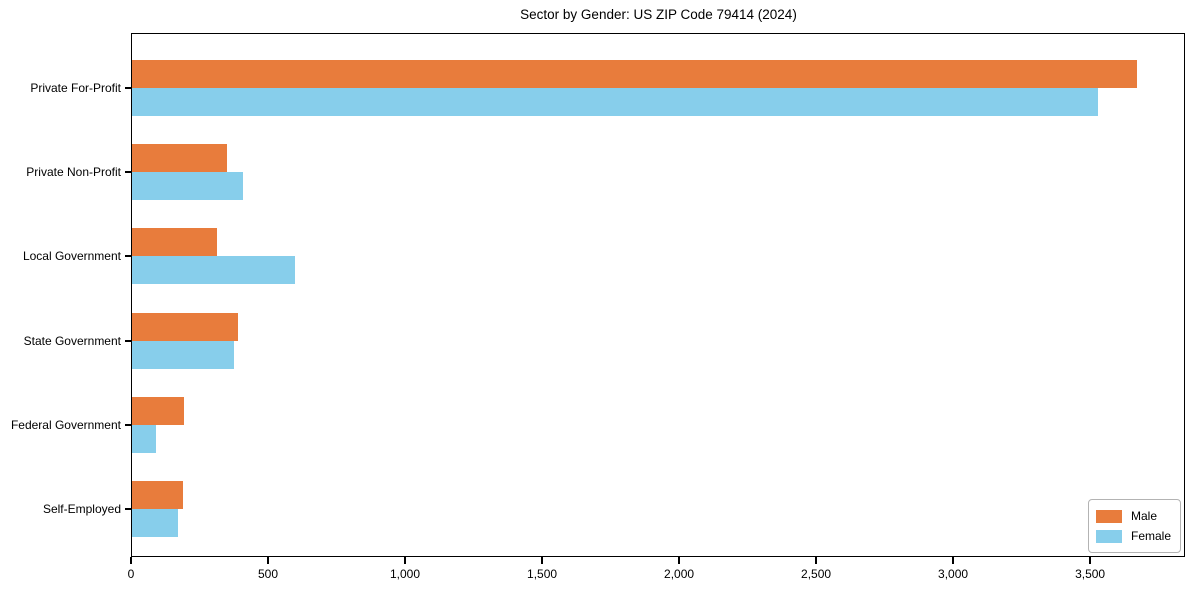  Describe the element at coordinates (73, 172) in the screenshot. I see `y-tick-label: Private Non-Profit` at that location.